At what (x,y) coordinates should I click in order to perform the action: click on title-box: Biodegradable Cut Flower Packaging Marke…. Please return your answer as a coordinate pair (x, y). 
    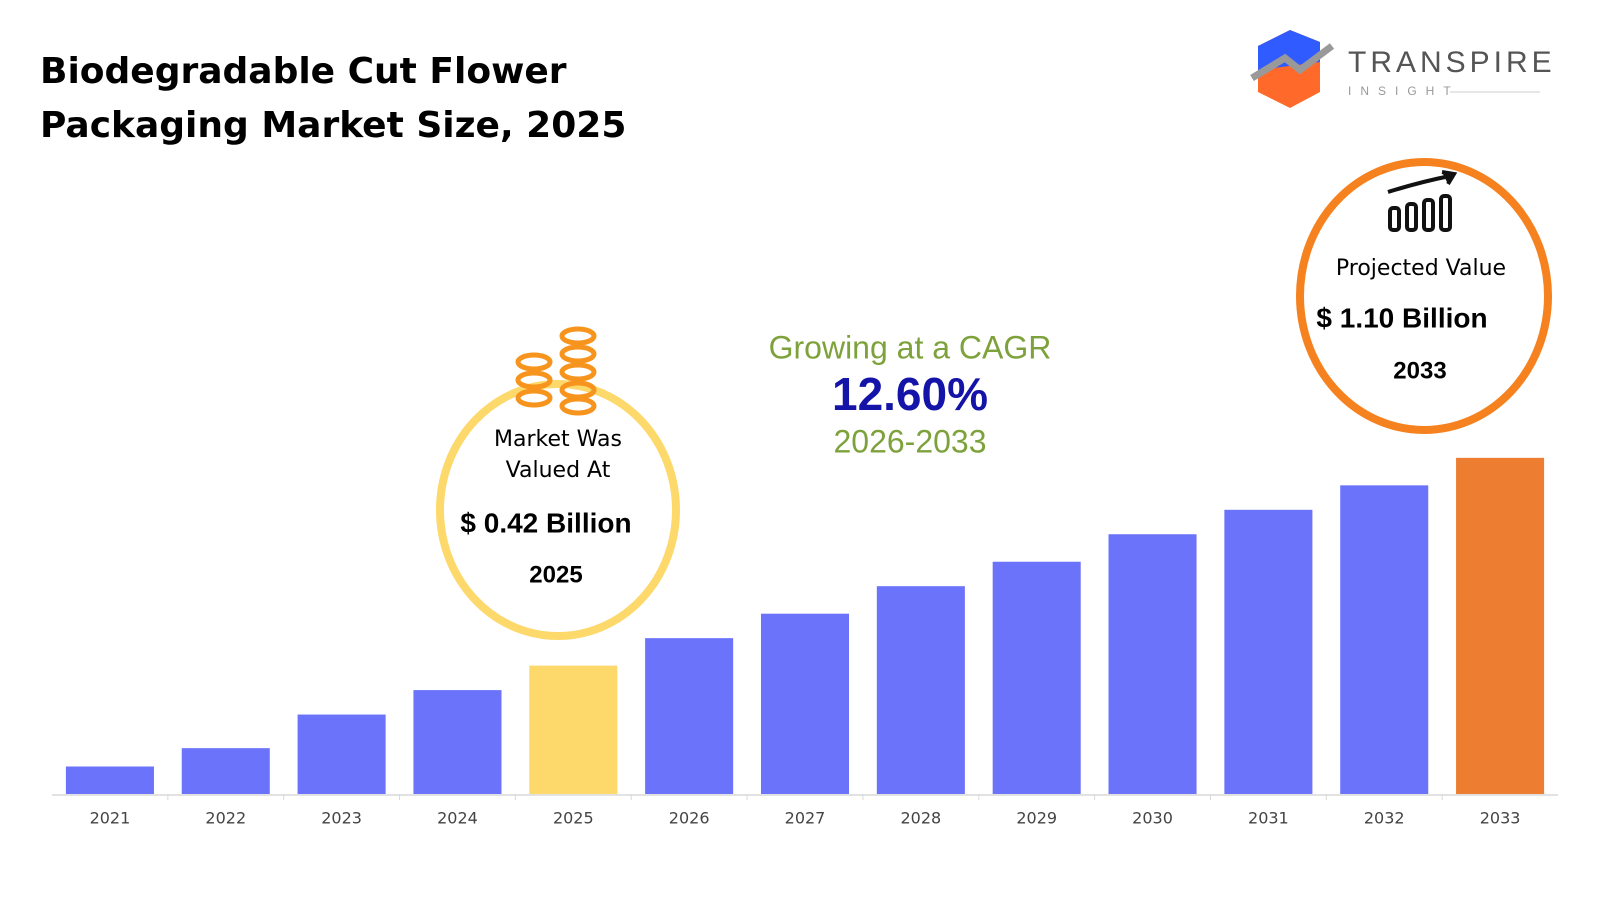
    Looking at the image, I should click on (333, 98).